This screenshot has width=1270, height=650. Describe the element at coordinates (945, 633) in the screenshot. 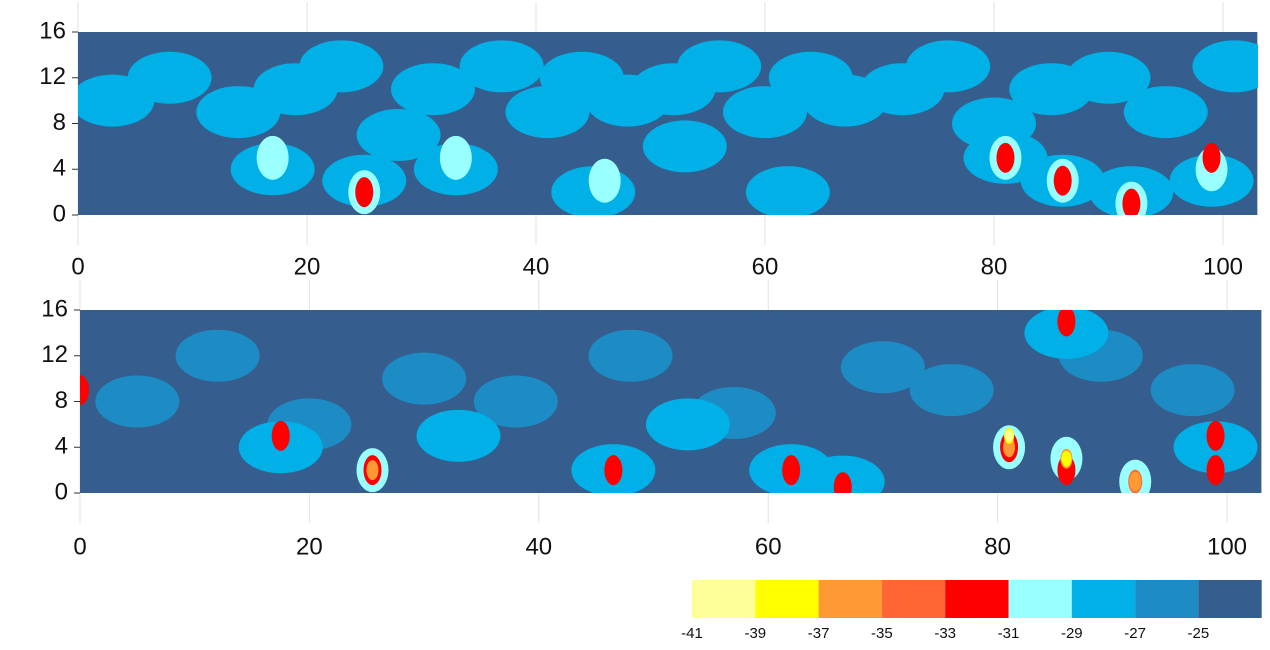

I see `colorbar-label: -33` at that location.